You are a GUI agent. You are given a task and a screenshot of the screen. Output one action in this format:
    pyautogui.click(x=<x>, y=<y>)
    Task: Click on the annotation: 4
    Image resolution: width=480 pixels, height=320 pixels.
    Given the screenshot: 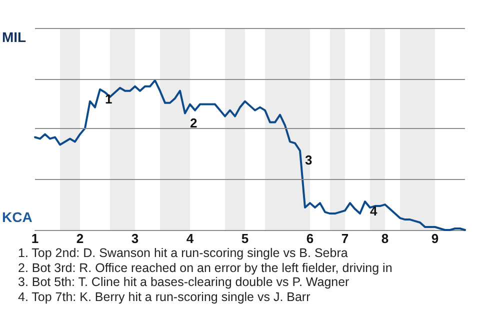 What is the action you would take?
    pyautogui.click(x=374, y=211)
    